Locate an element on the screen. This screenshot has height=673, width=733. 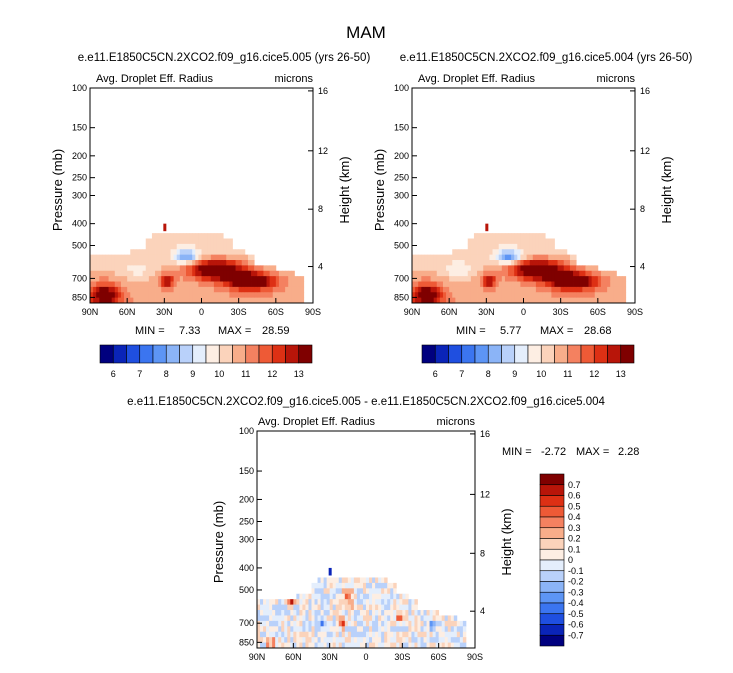
colorbar-label: 6 is located at coordinates (435, 374).